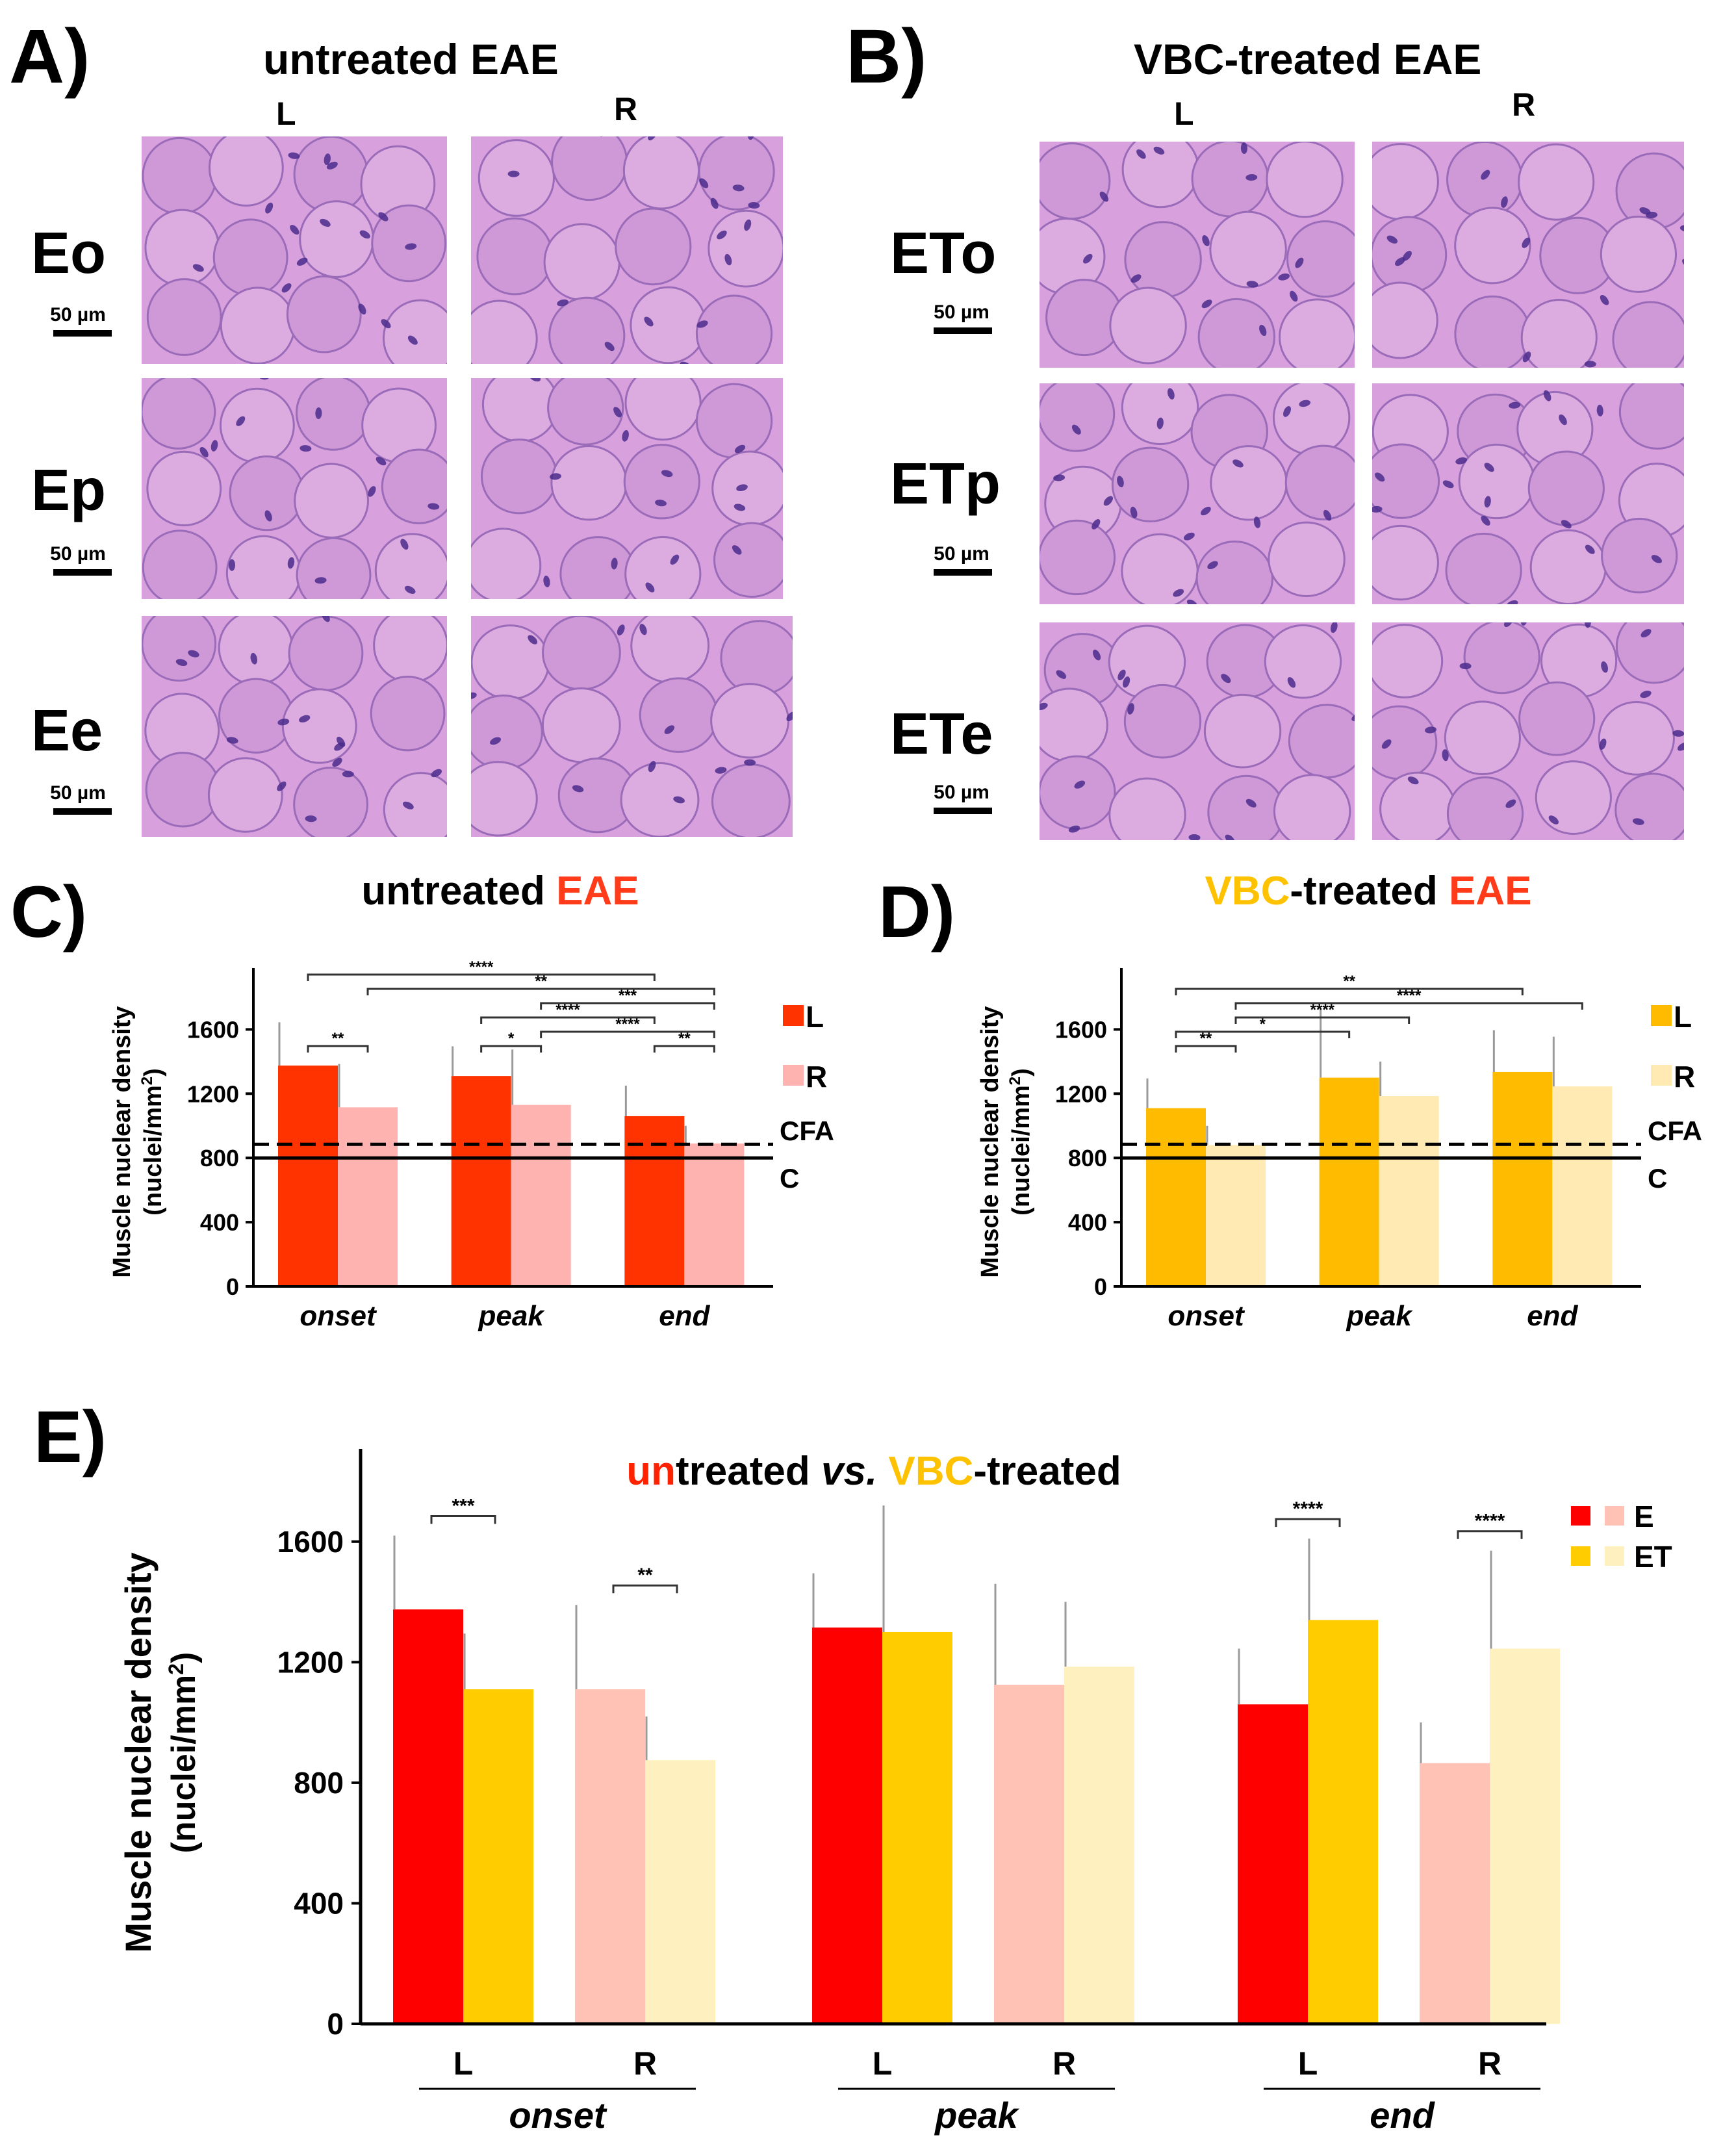 Image resolution: width=1736 pixels, height=2146 pixels. I want to click on scale-label-ete: 50 µm, so click(961, 792).